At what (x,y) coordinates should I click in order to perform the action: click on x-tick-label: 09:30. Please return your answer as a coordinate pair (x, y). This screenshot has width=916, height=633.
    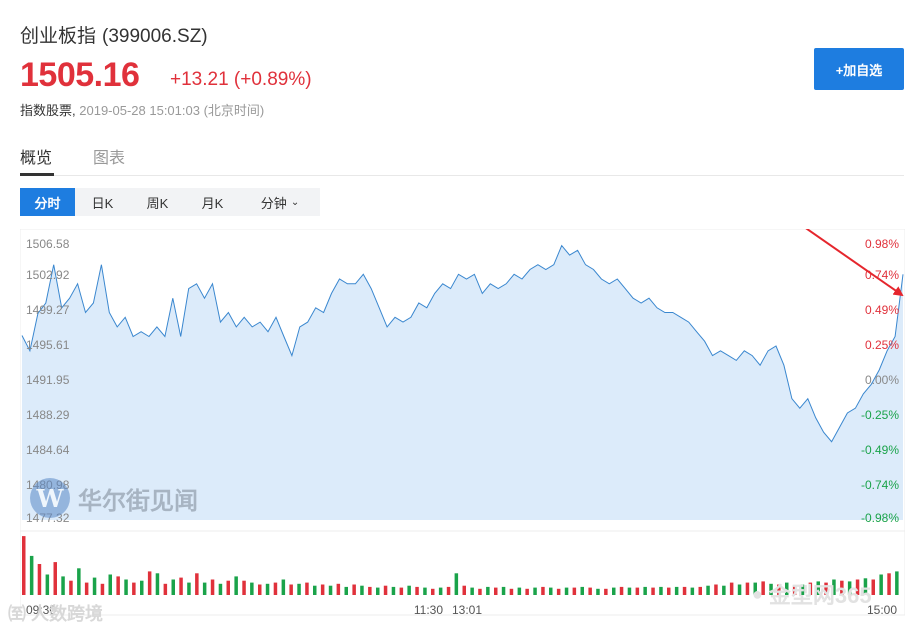
    Looking at the image, I should click on (41, 610).